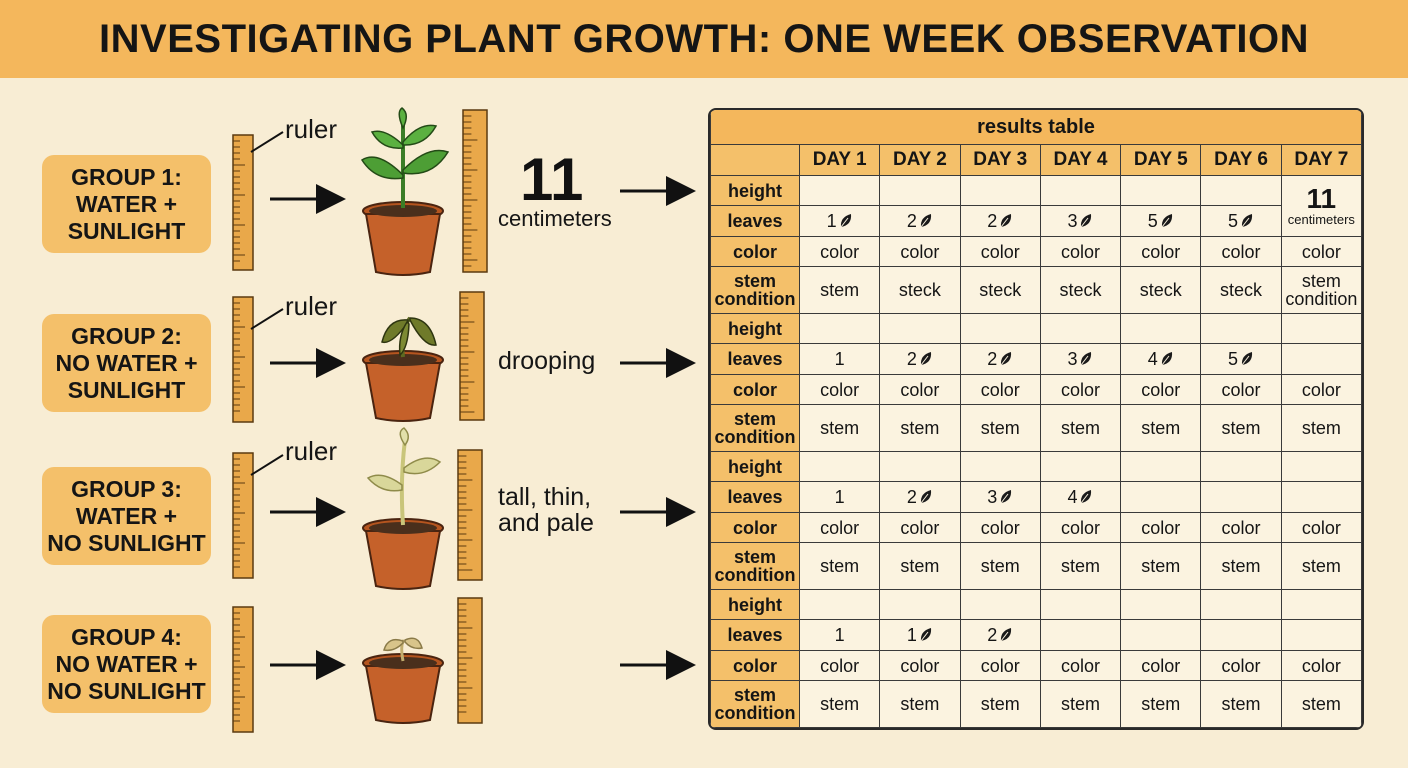 This screenshot has width=1408, height=768. What do you see at coordinates (1321, 160) in the screenshot?
I see `day-header-7: DAY 7` at bounding box center [1321, 160].